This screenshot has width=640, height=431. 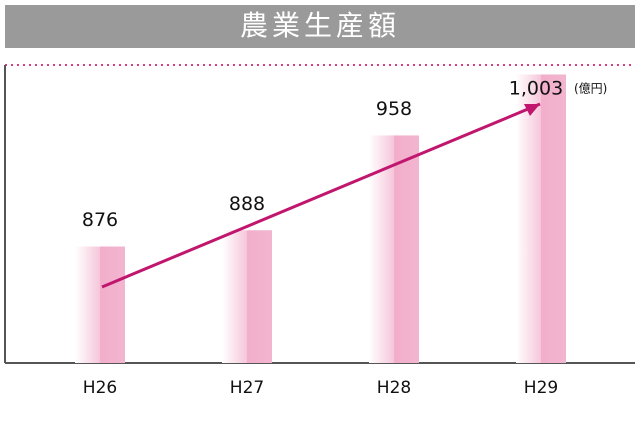 I want to click on x-tick-label: H29, so click(x=541, y=388).